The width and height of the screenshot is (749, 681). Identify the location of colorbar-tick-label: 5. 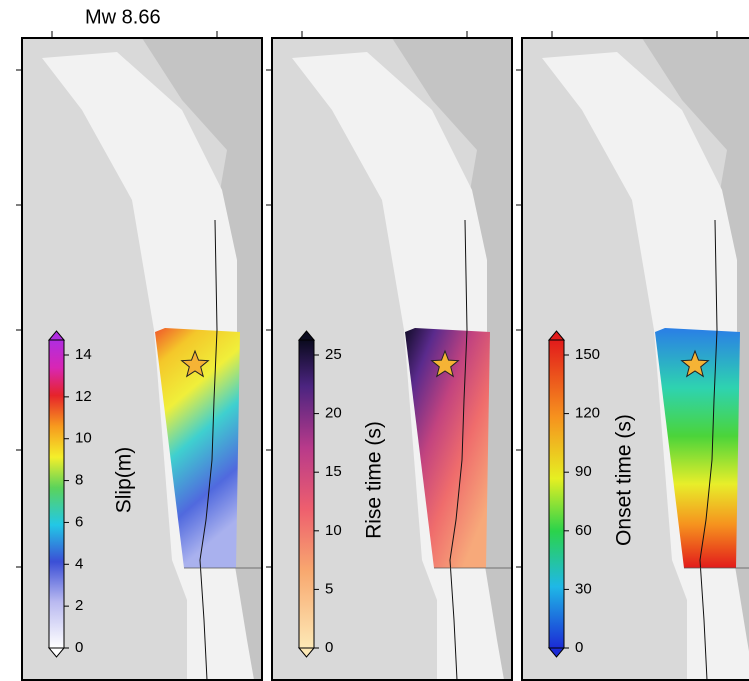
(329, 588).